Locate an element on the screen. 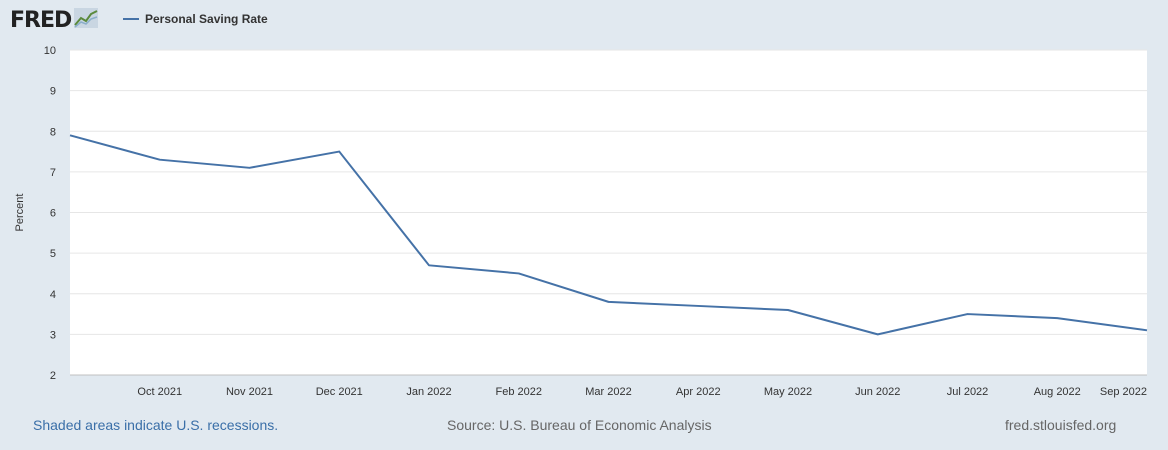 Image resolution: width=1168 pixels, height=450 pixels. x-tick-label: Aug 2022 is located at coordinates (1057, 392).